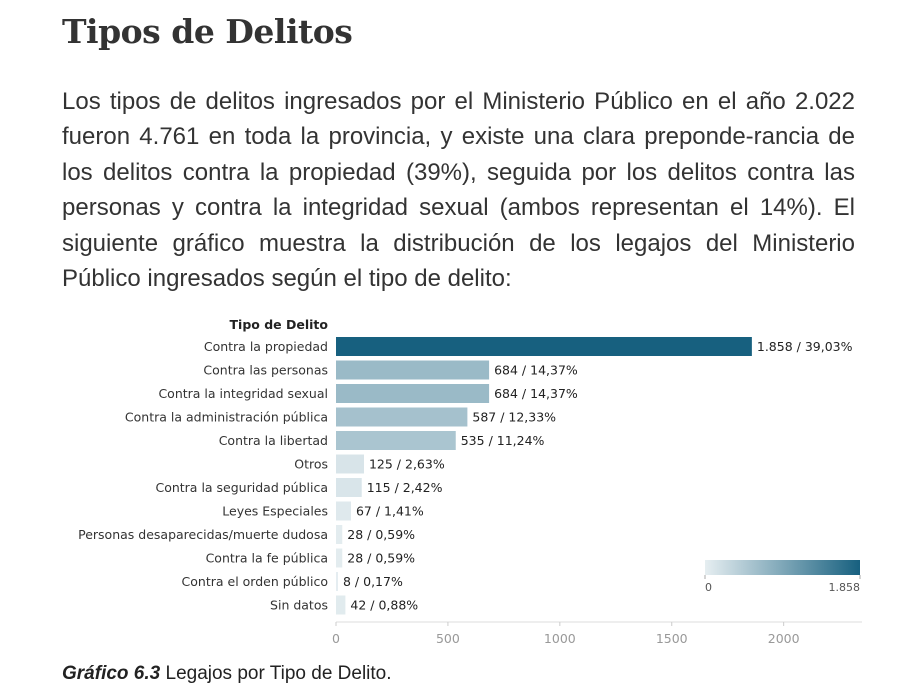  What do you see at coordinates (805, 346) in the screenshot?
I see `bar-value-label: 1.858 / 39,03%` at bounding box center [805, 346].